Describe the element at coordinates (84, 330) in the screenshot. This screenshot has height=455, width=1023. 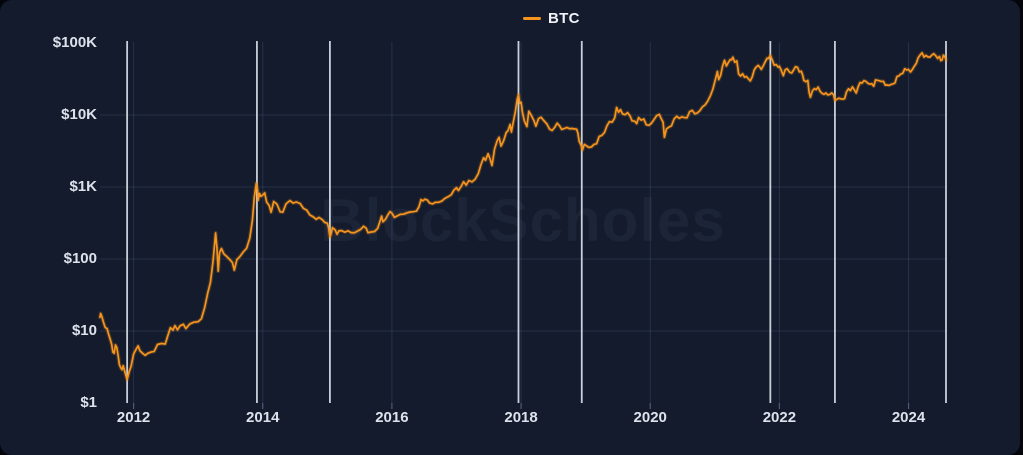
I see `y-axis-label: $10` at that location.